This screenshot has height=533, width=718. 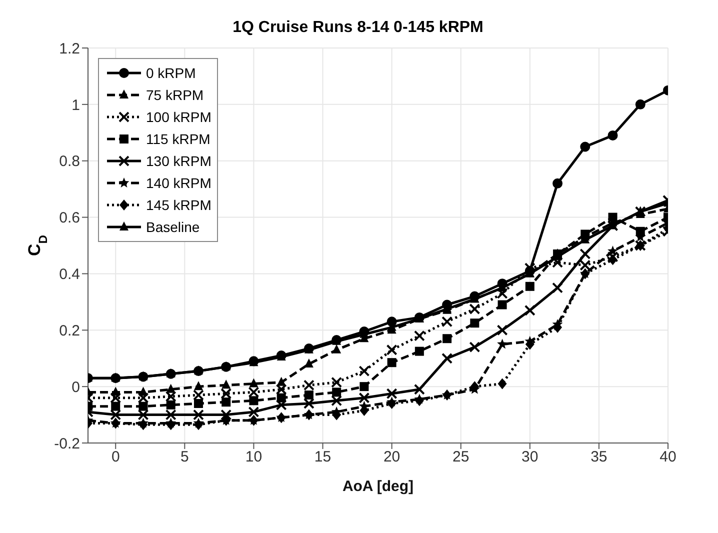 I want to click on legend-label: 75 kRPM, so click(x=175, y=95).